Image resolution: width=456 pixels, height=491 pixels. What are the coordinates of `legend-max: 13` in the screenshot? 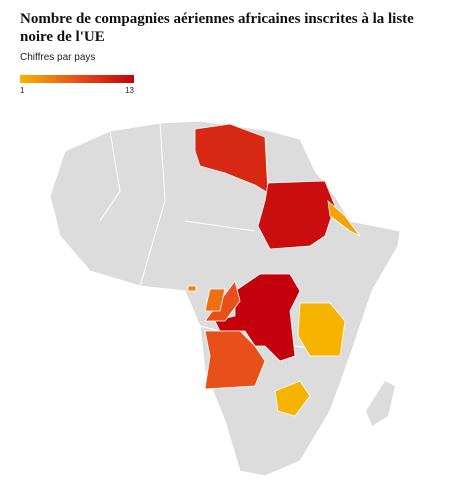 It's located at (129, 90).